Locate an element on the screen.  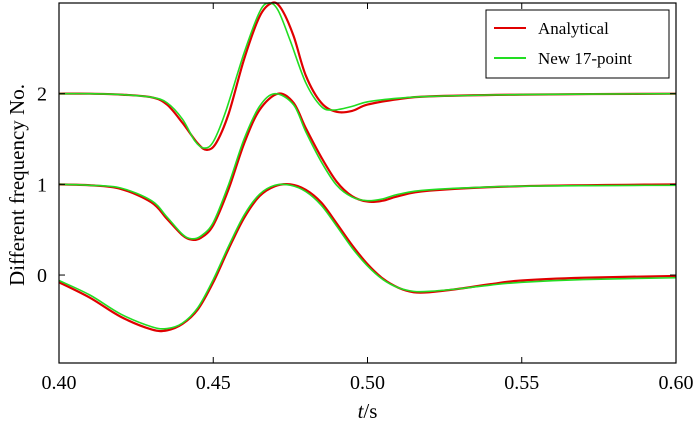
legend: Analytical New 17-point is located at coordinates (577, 44).